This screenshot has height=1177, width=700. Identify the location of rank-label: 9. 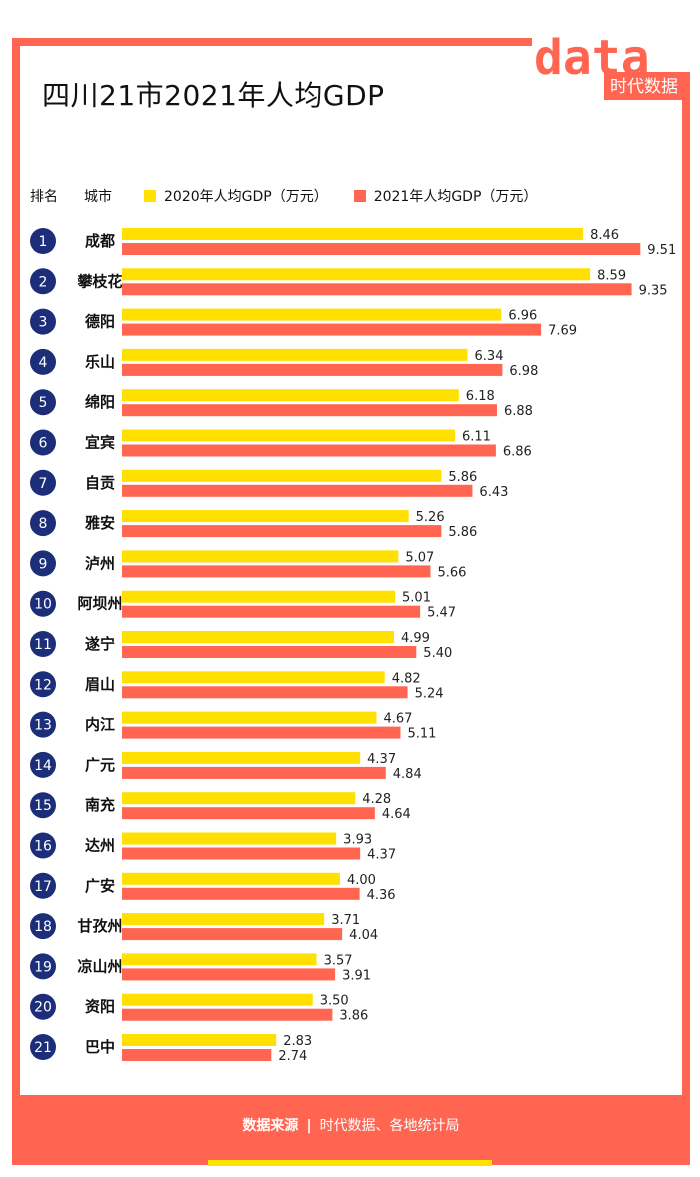
(43, 564).